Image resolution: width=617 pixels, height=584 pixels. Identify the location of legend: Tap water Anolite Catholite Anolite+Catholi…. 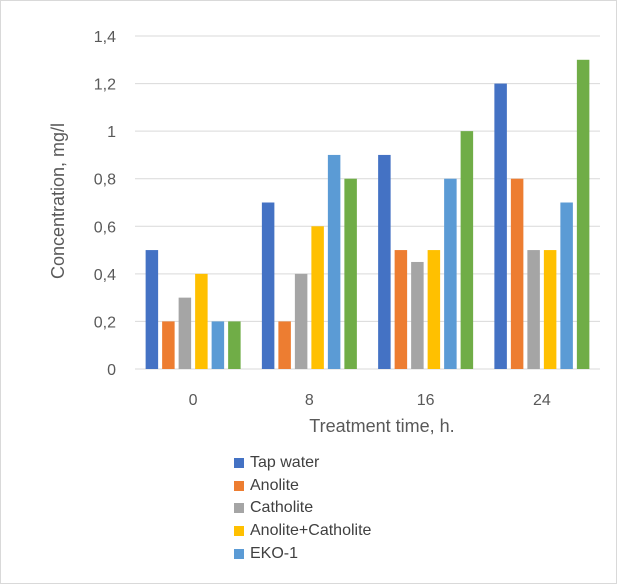
(302, 508).